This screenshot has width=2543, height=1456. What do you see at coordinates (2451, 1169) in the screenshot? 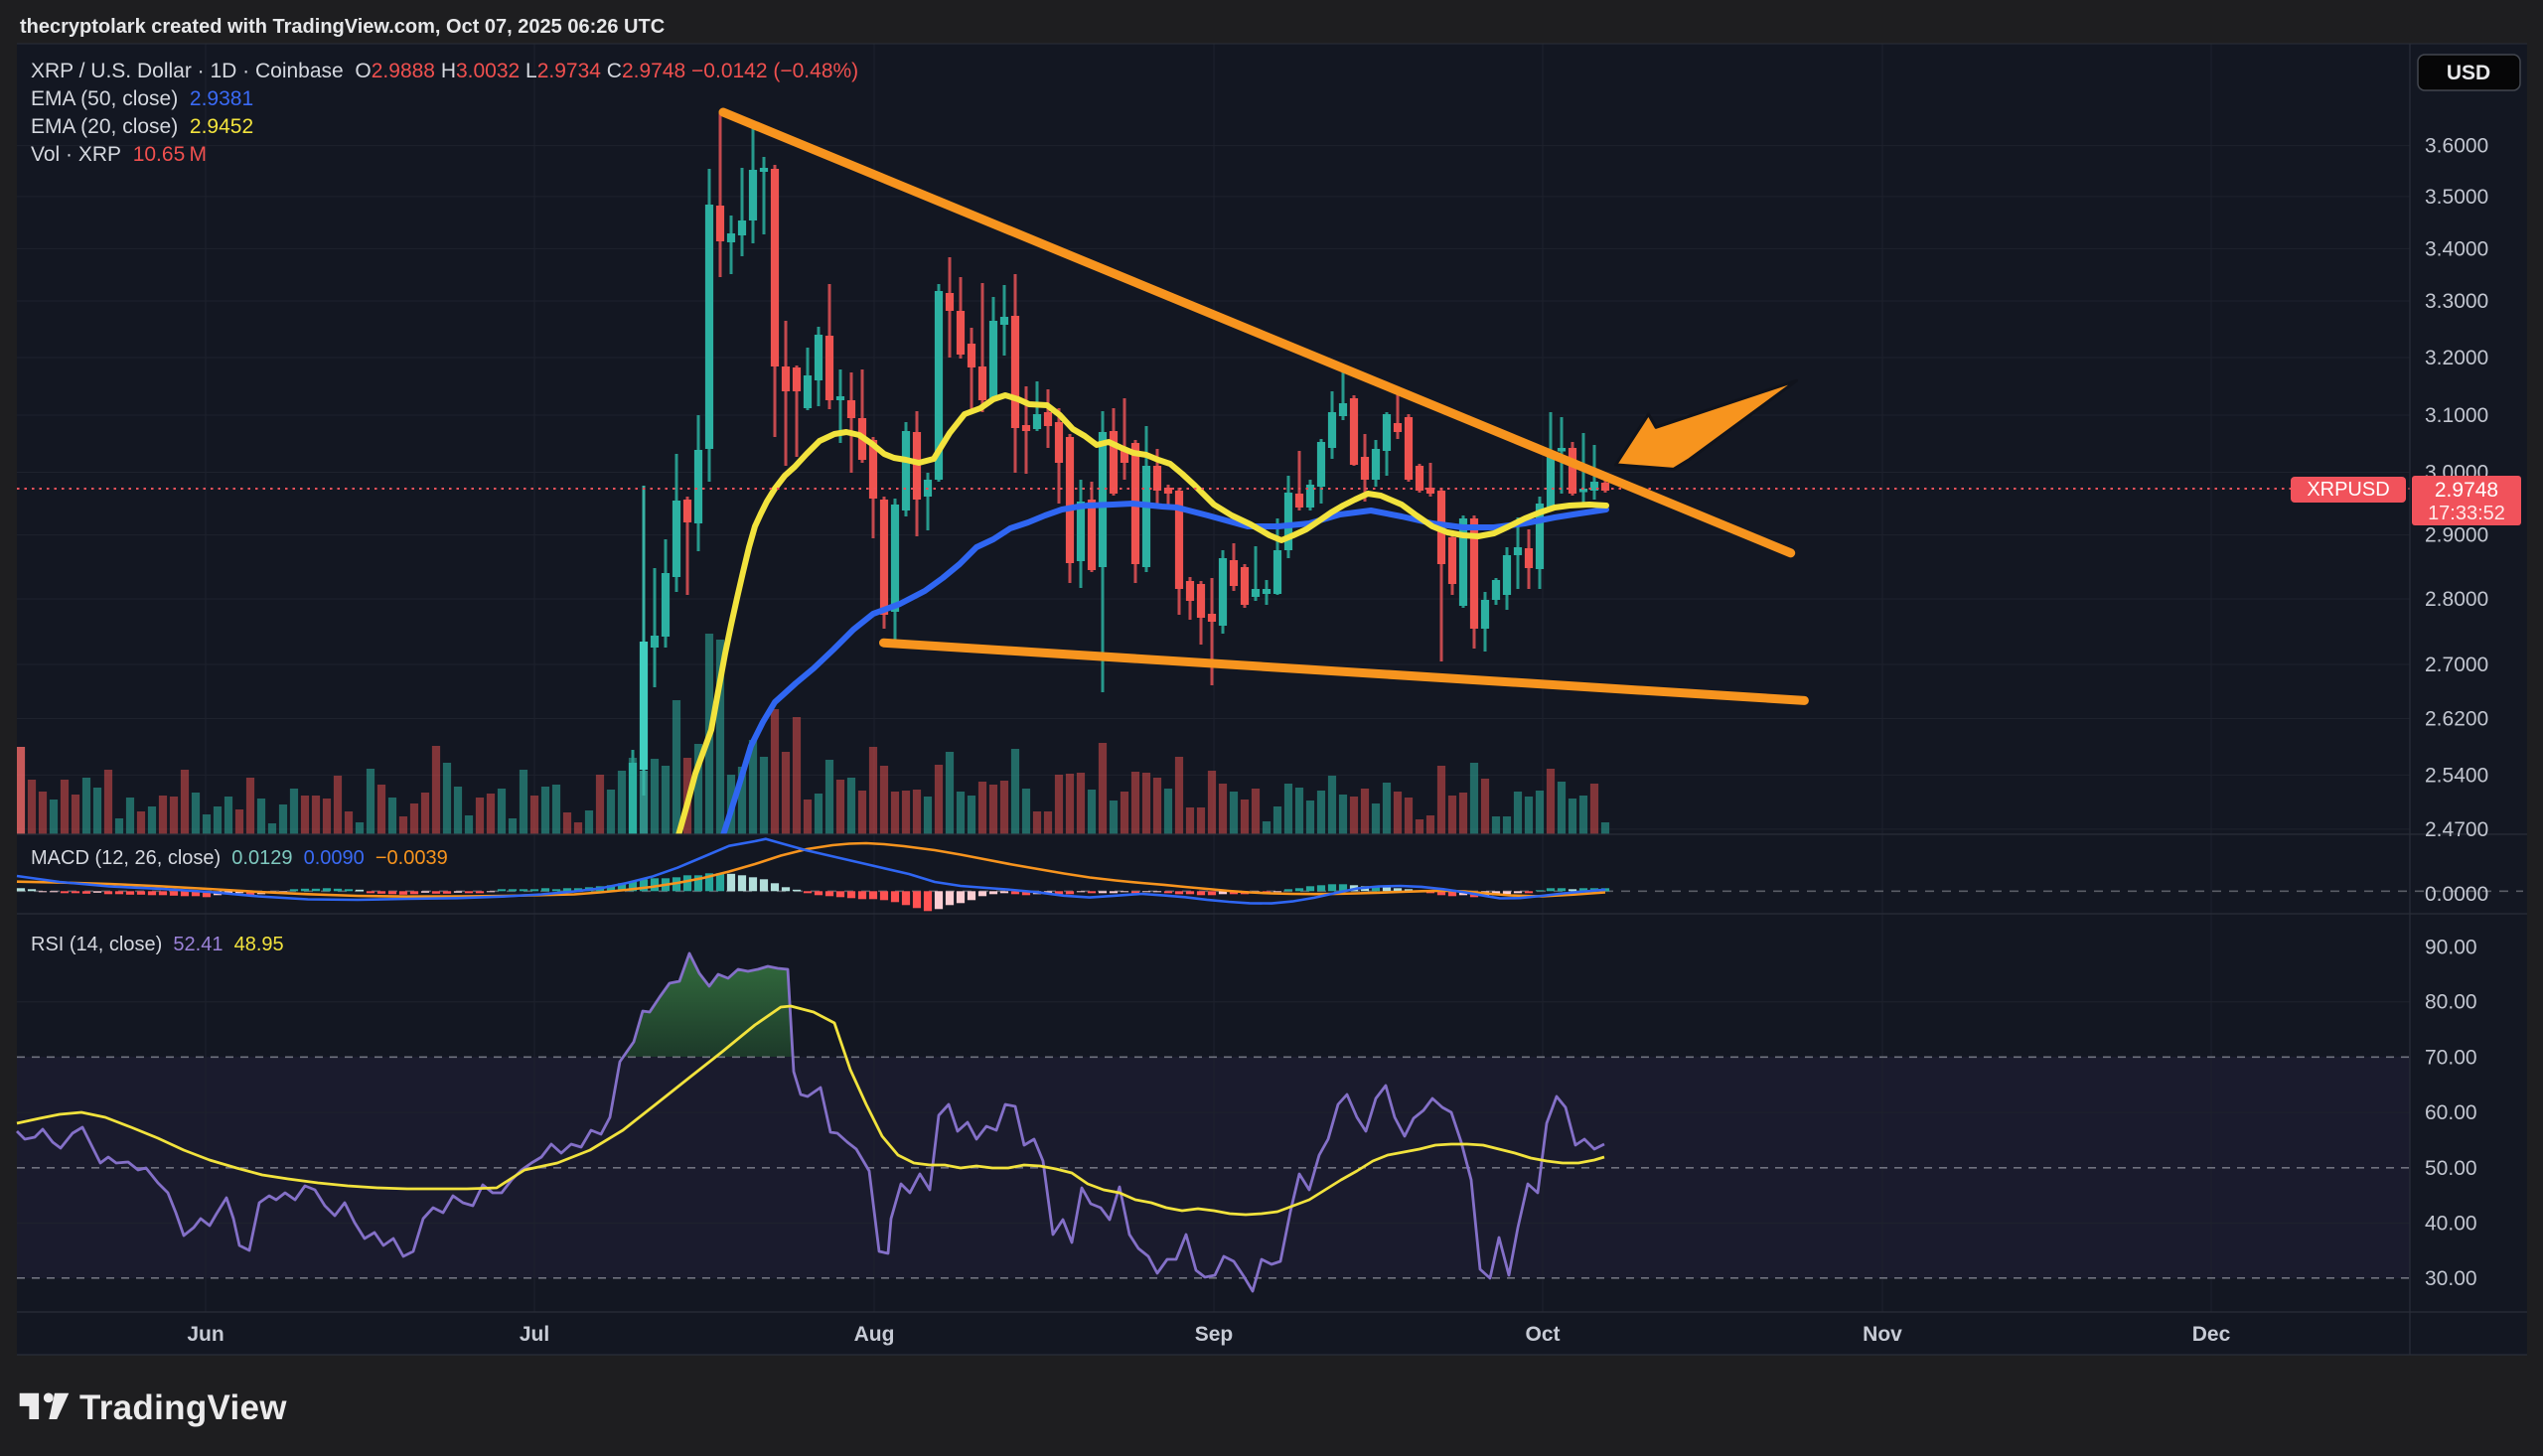
I see `svg-text: 50.00` at bounding box center [2451, 1169].